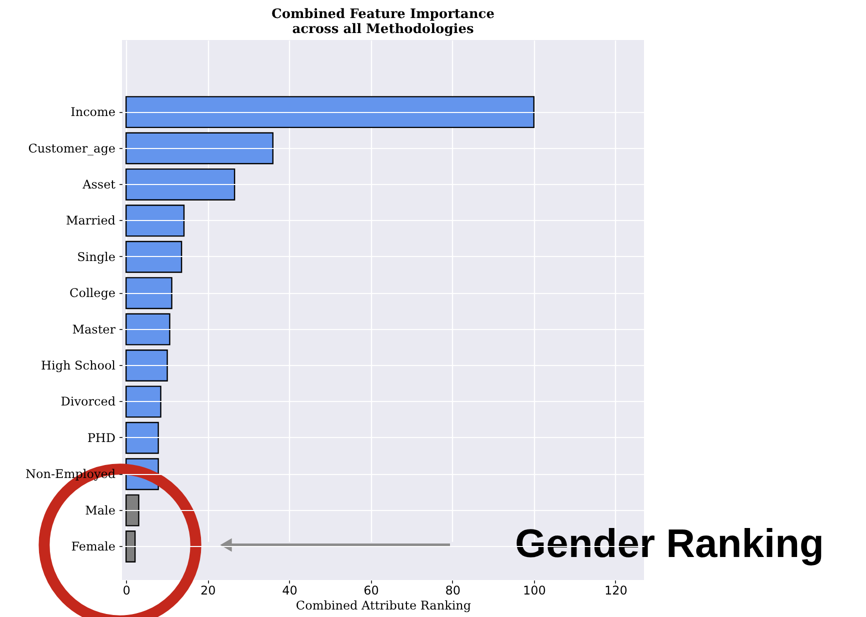 This screenshot has height=617, width=866. What do you see at coordinates (384, 605) in the screenshot?
I see `x-axis-title: Combined Attribute Ranking` at bounding box center [384, 605].